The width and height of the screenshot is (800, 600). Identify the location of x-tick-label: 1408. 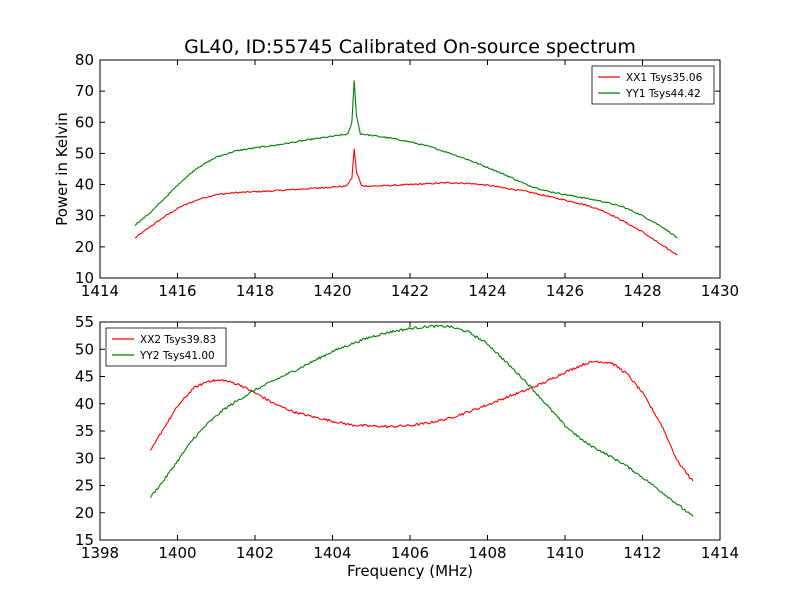
(487, 553).